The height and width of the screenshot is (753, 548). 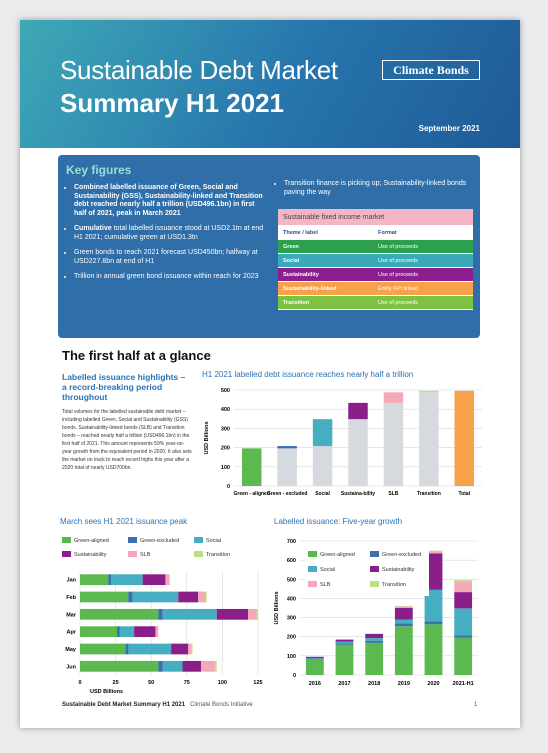 I want to click on cell: Sustainability-linked, so click(x=325, y=288).